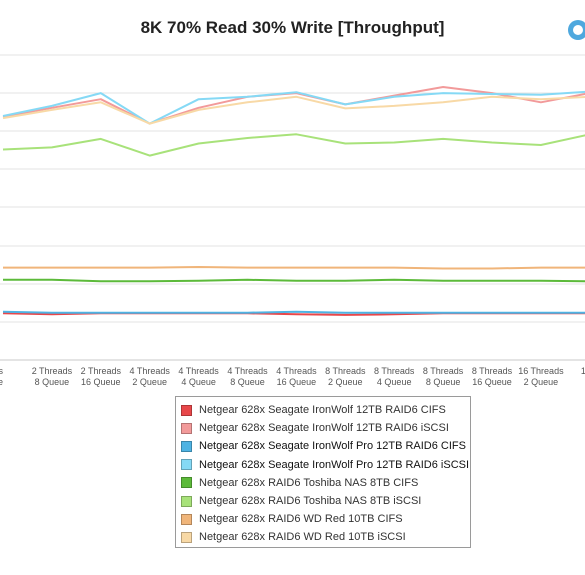  What do you see at coordinates (541, 371) in the screenshot?
I see `x-tick-label: 16 Threads` at bounding box center [541, 371].